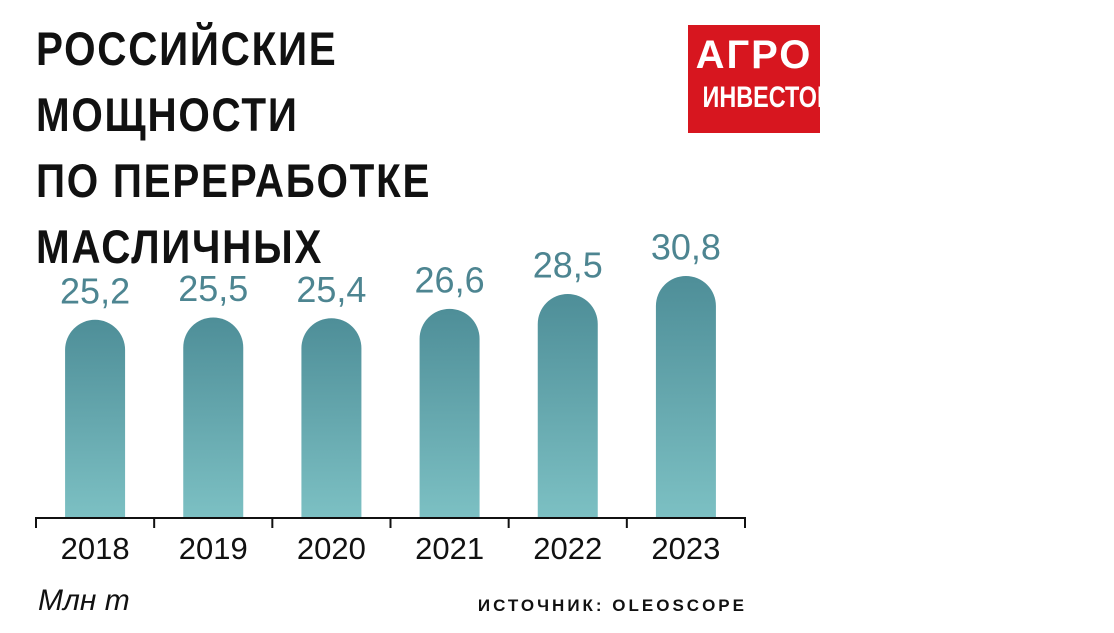 Image resolution: width=1114 pixels, height=633 pixels. What do you see at coordinates (331, 289) in the screenshot?
I see `data-label: 25,4` at bounding box center [331, 289].